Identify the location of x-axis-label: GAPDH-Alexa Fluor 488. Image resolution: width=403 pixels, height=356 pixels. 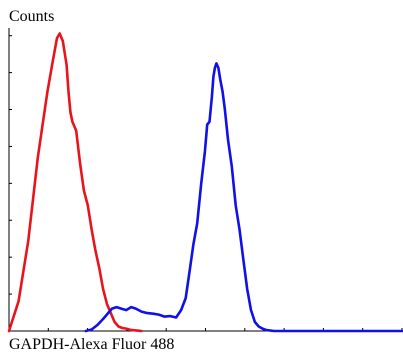
(91, 344).